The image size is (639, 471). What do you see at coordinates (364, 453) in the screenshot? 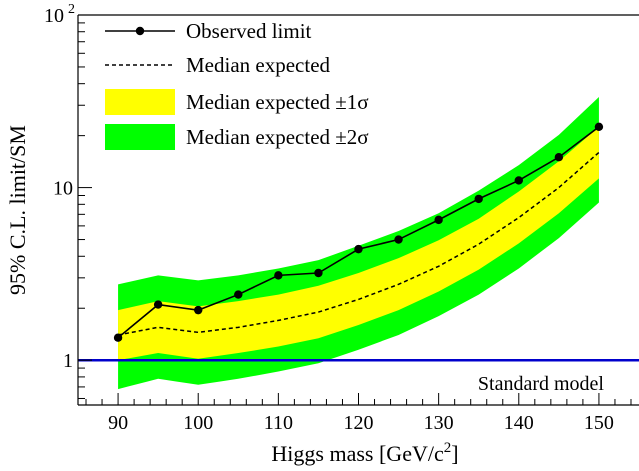
I see `x-axis-title: Higgs mass [GeV/c2]` at bounding box center [364, 453].